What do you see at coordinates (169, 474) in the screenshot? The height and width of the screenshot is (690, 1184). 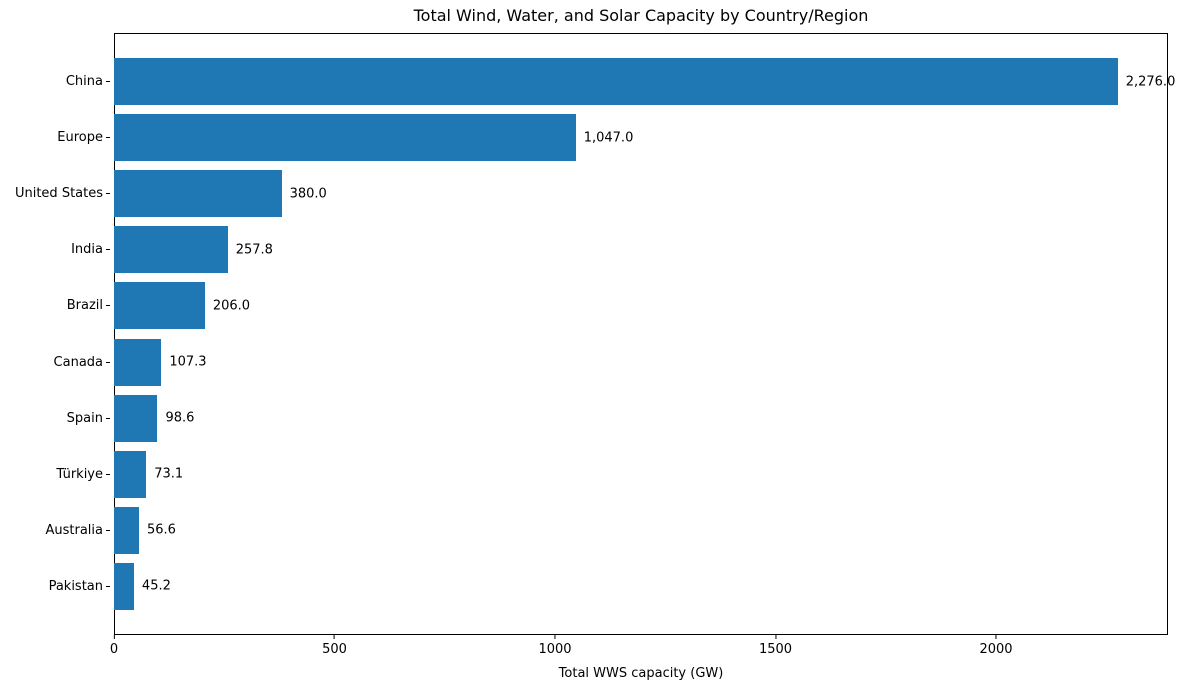 I see `bar-value-label: 73.1` at bounding box center [169, 474].